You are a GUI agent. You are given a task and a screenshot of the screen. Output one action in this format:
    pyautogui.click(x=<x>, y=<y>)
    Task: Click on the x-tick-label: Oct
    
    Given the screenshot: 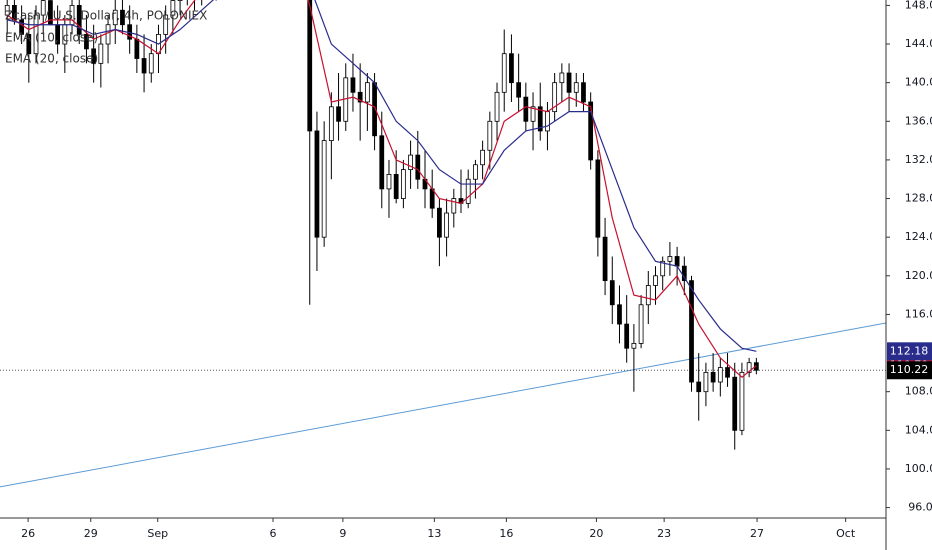 What is the action you would take?
    pyautogui.click(x=846, y=533)
    